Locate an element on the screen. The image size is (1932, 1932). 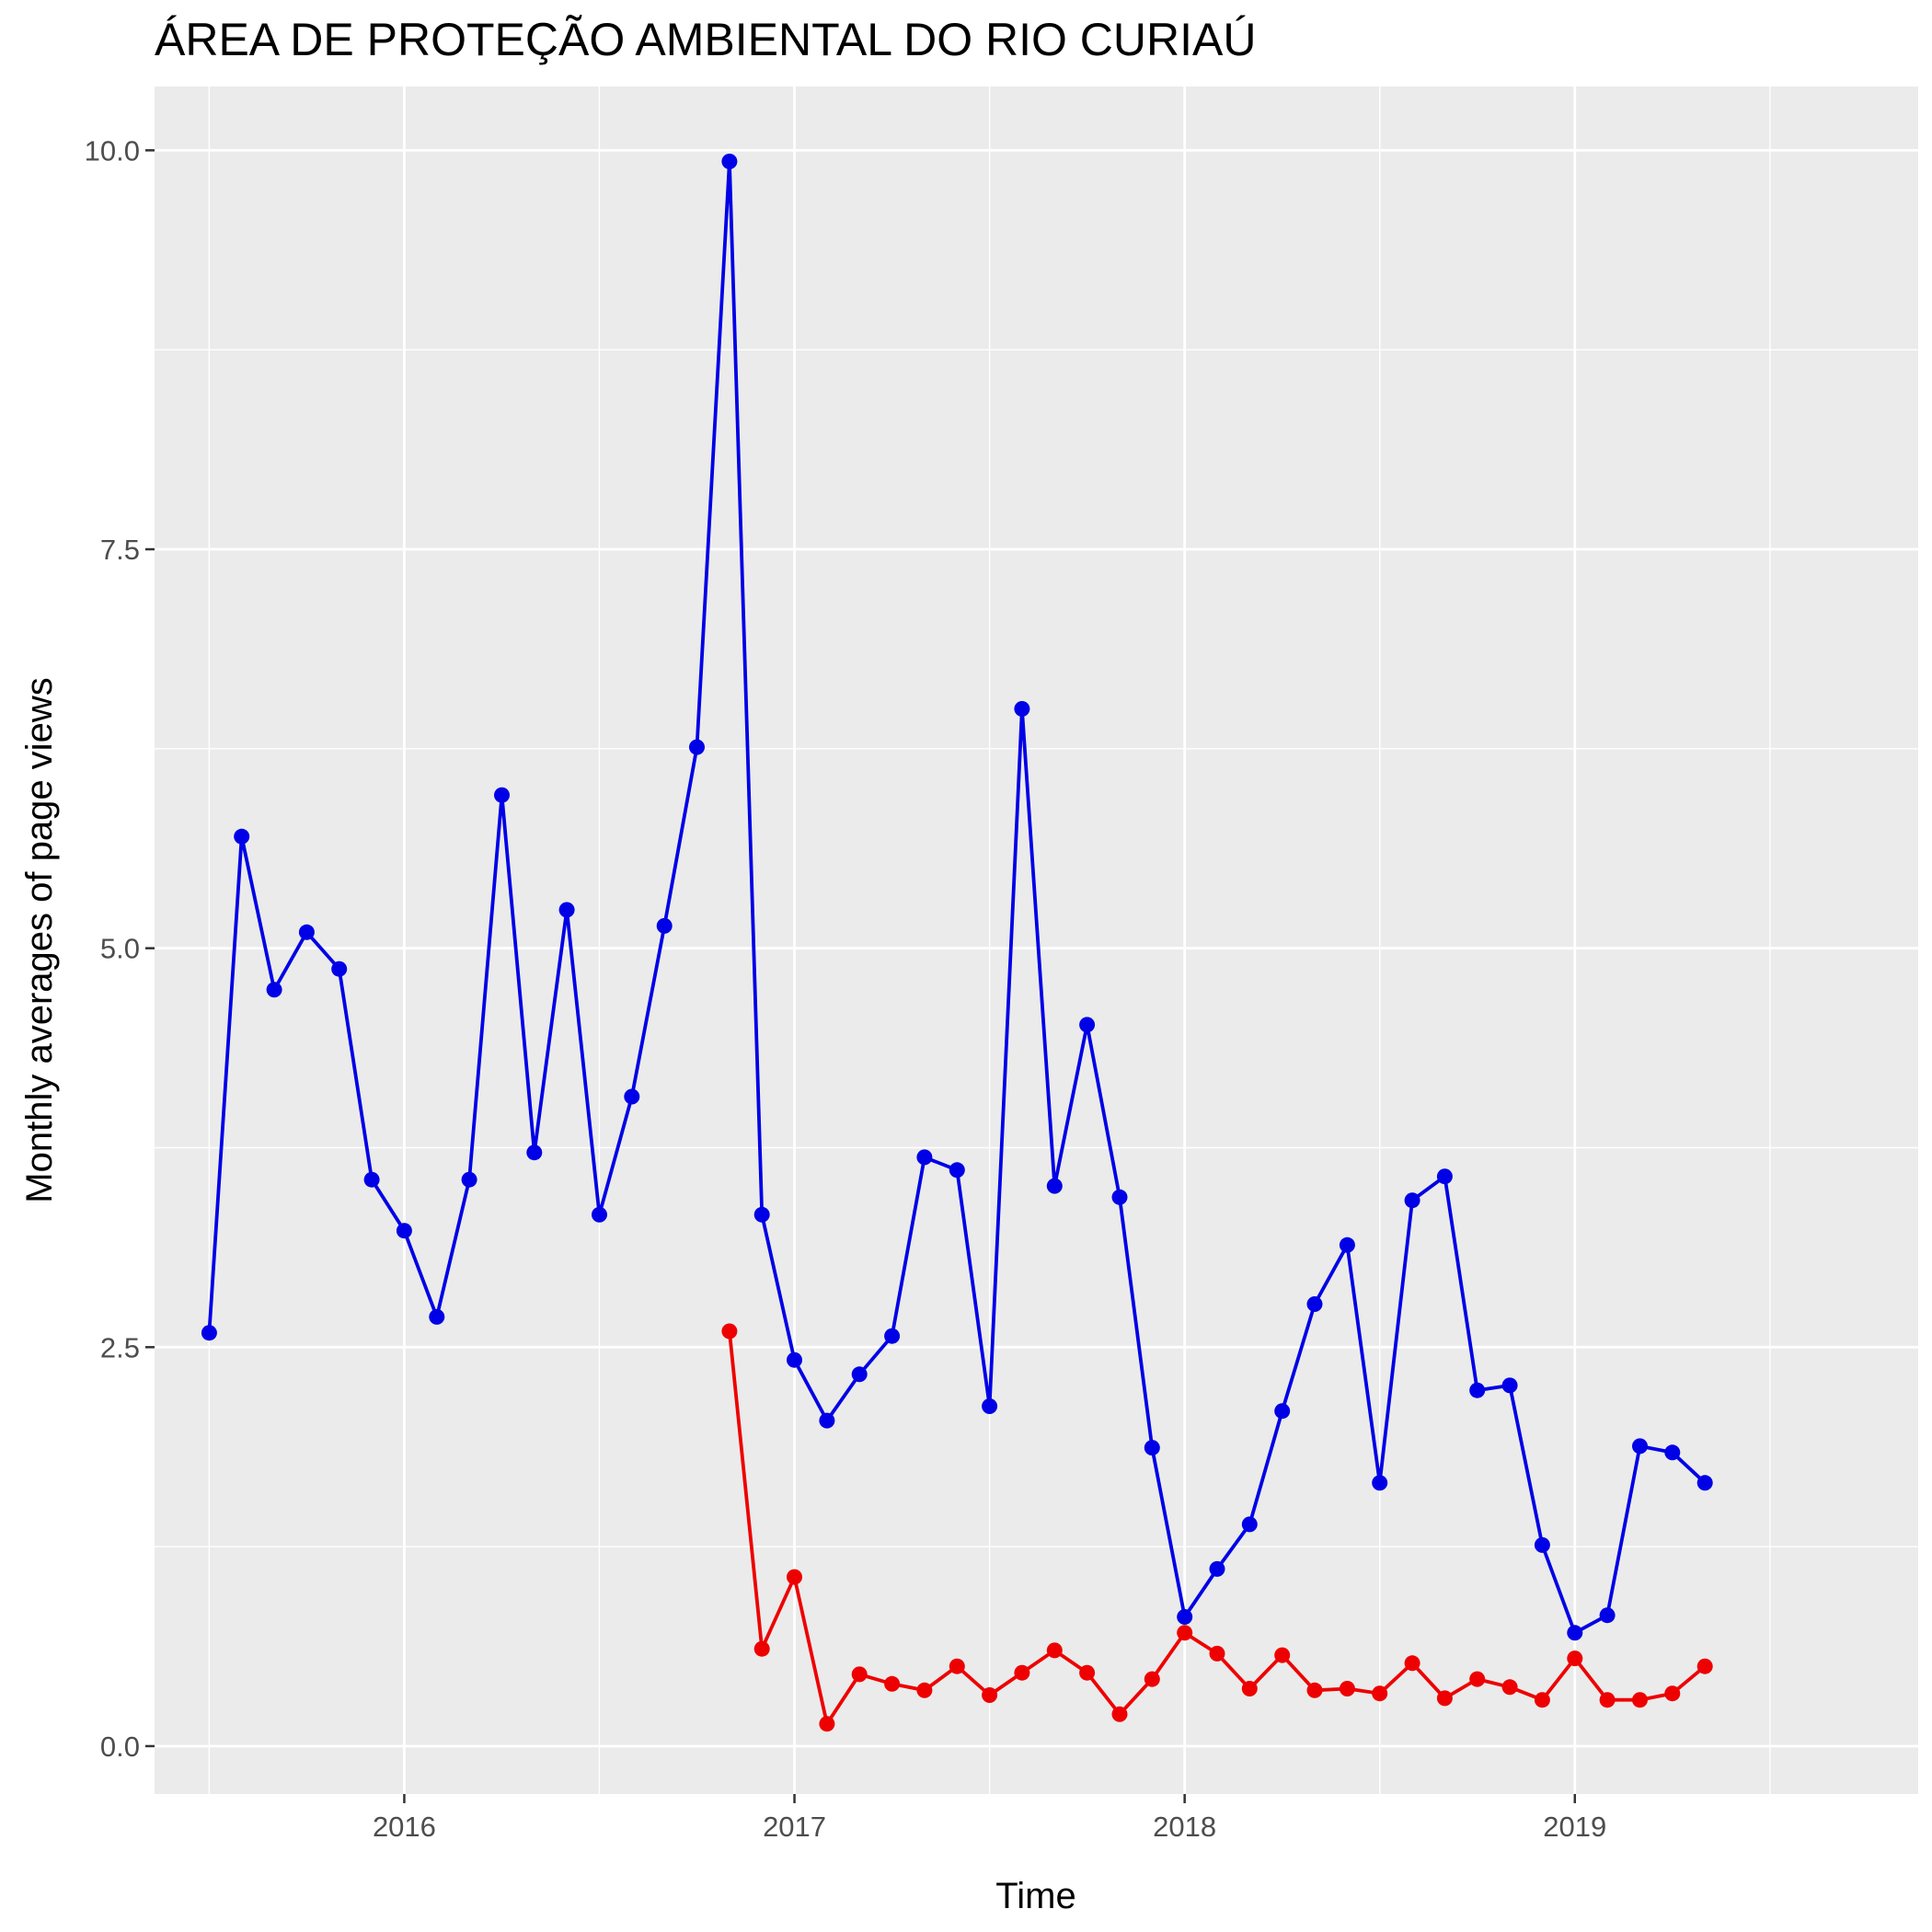
y-tick-label: 10.0 is located at coordinates (112, 150).